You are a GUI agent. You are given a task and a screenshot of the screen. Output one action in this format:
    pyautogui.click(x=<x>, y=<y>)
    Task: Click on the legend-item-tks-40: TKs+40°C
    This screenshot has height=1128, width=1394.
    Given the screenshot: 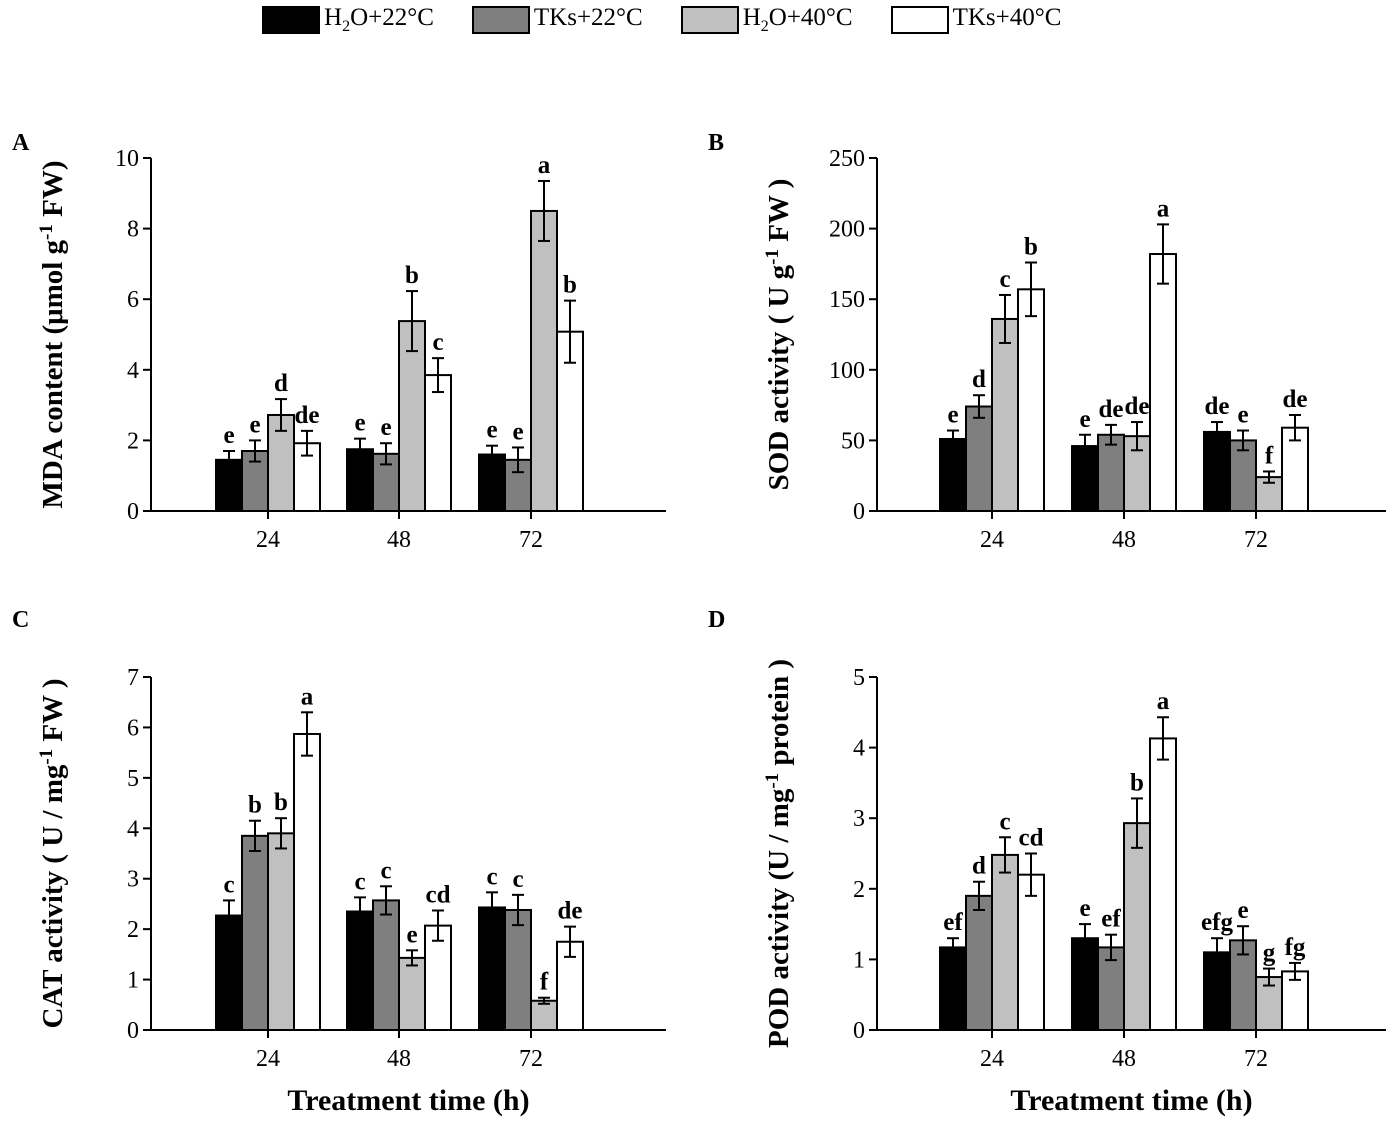 What is the action you would take?
    pyautogui.click(x=976, y=20)
    